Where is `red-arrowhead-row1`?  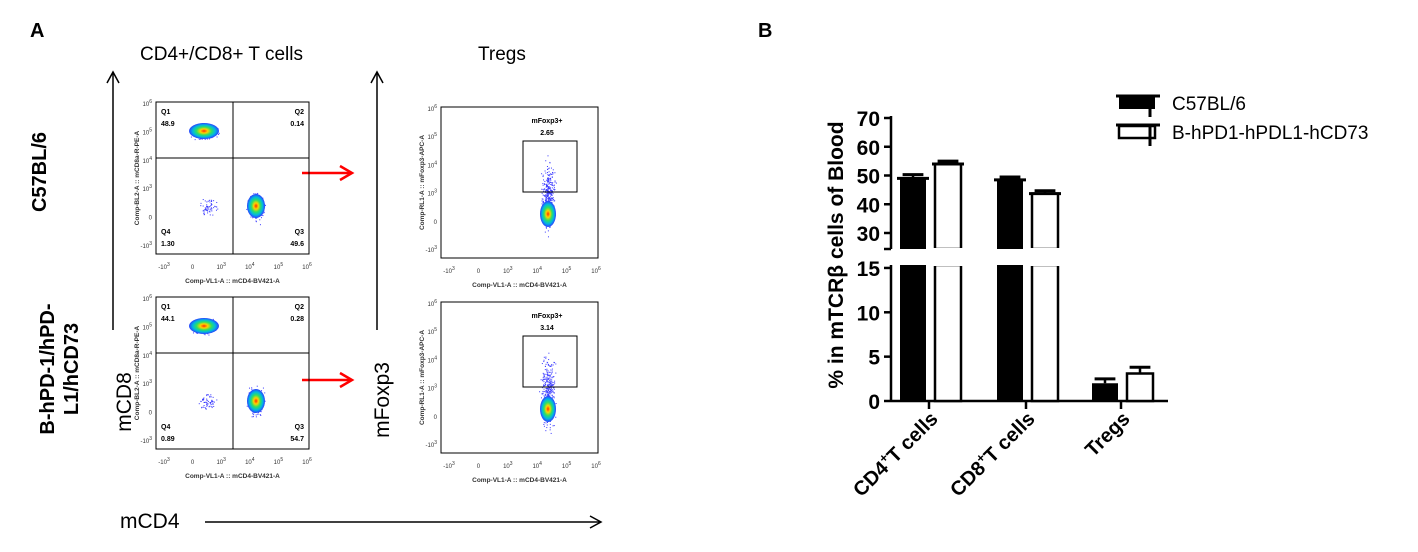 red-arrowhead-row1 is located at coordinates (347, 173).